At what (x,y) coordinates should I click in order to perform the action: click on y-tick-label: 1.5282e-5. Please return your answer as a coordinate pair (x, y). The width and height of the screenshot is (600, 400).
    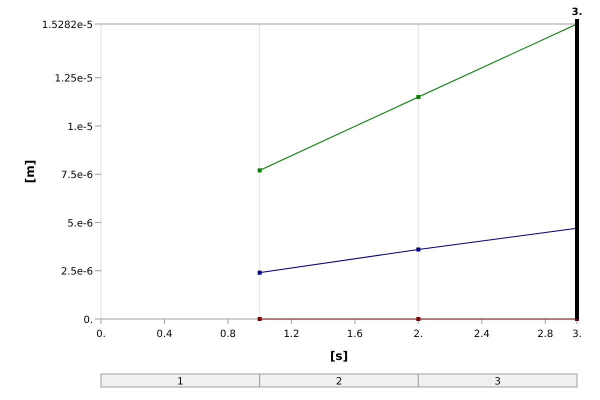
    Looking at the image, I should click on (67, 25).